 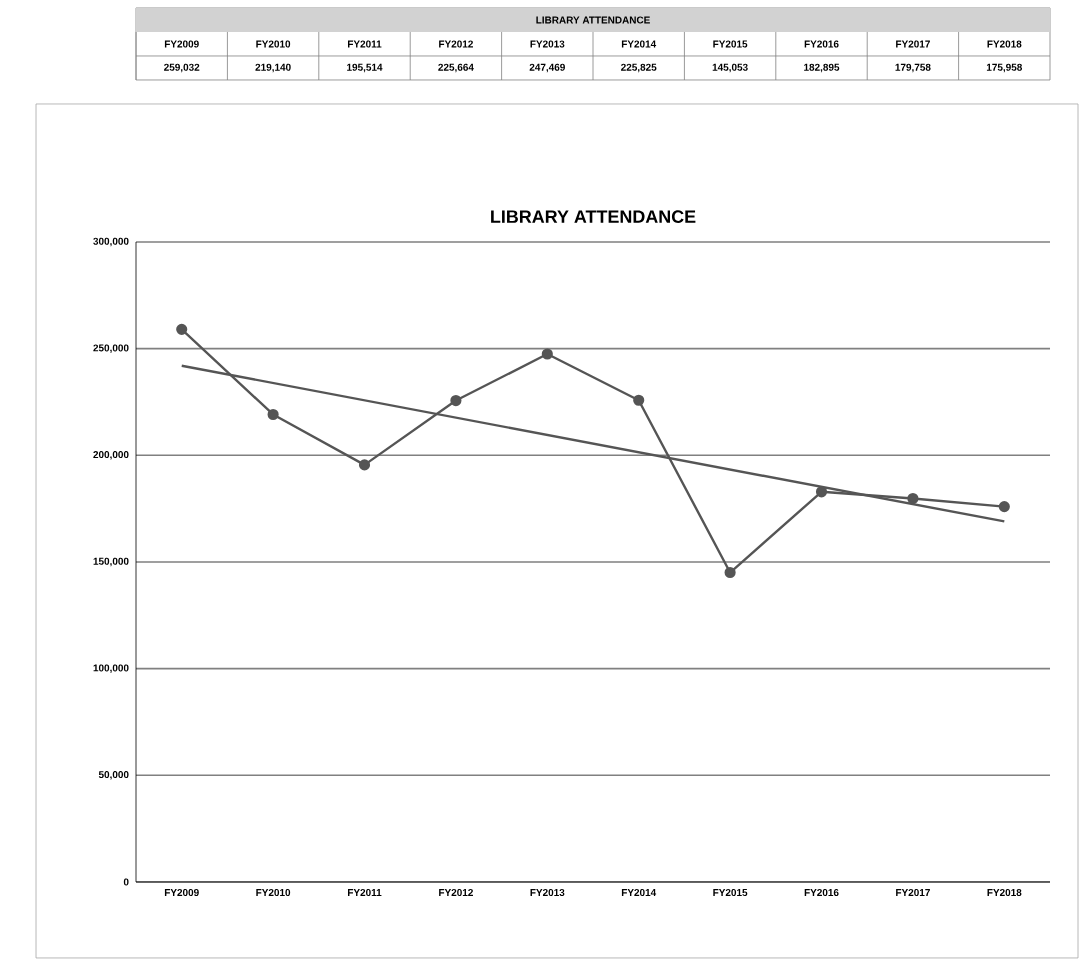 I want to click on chart-title: LIBRARY ATTENDANCE, so click(x=593, y=216).